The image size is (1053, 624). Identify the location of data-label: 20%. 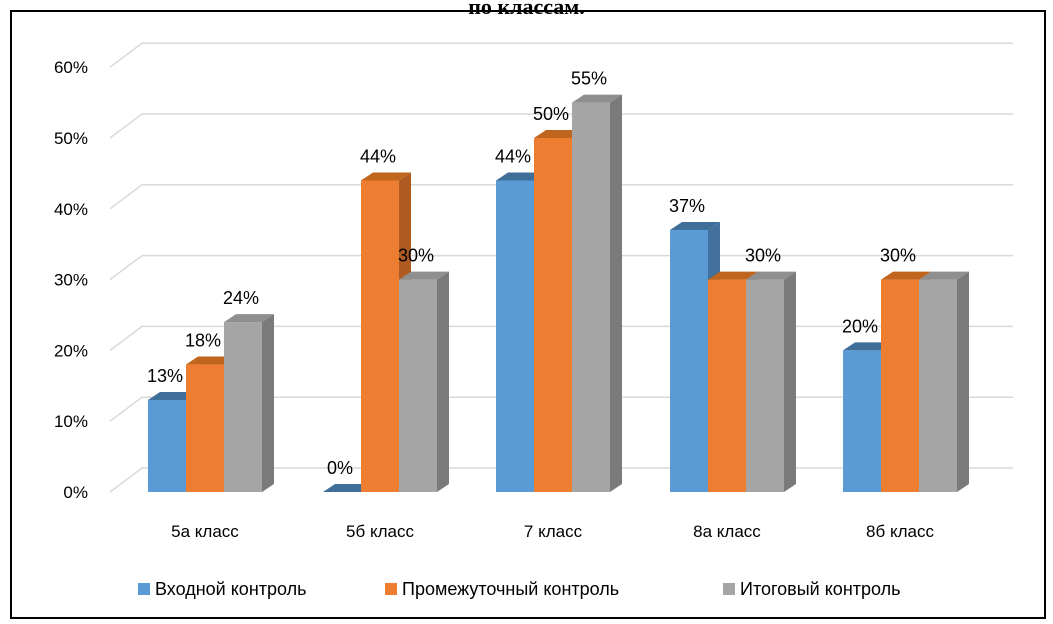
(860, 326).